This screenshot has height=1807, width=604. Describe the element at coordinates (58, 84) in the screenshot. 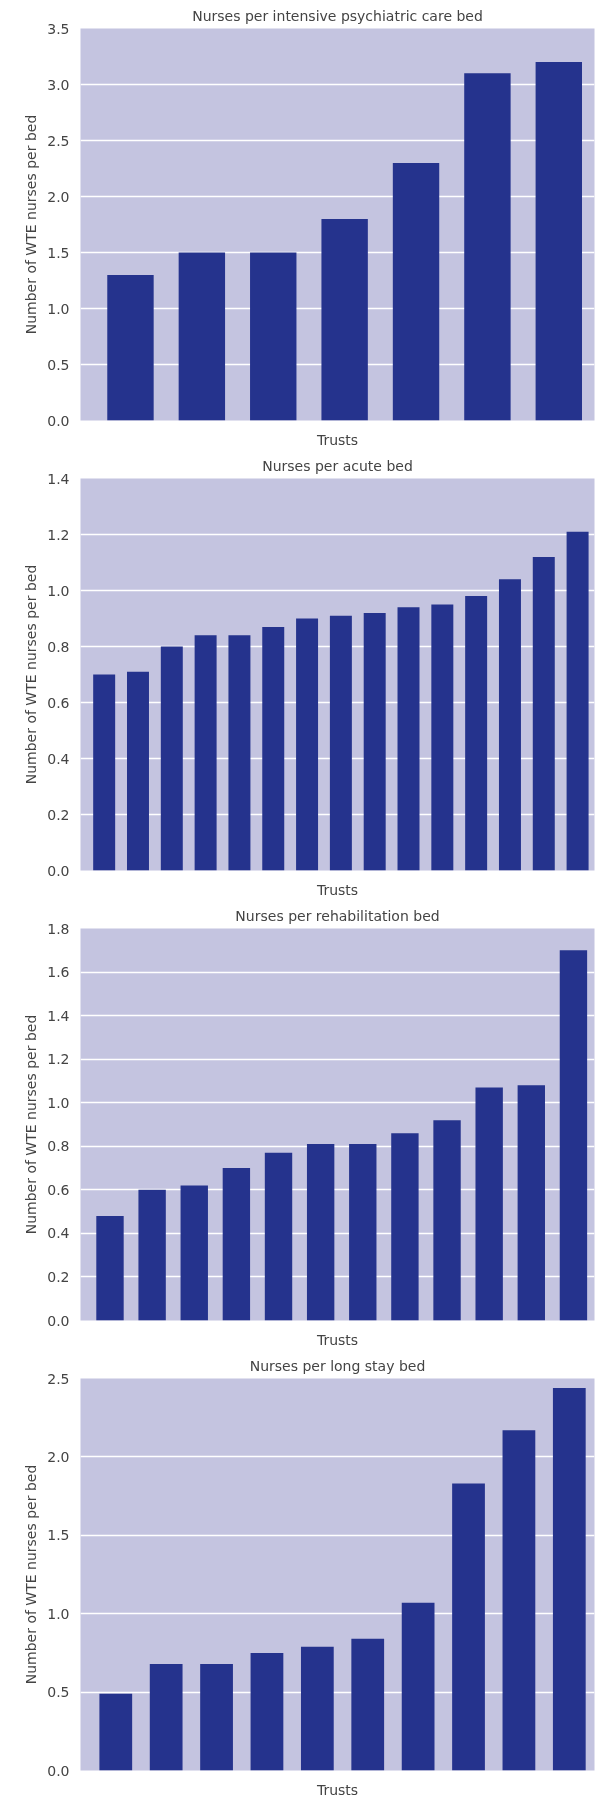

I see `y-tick-label: 3.0` at that location.